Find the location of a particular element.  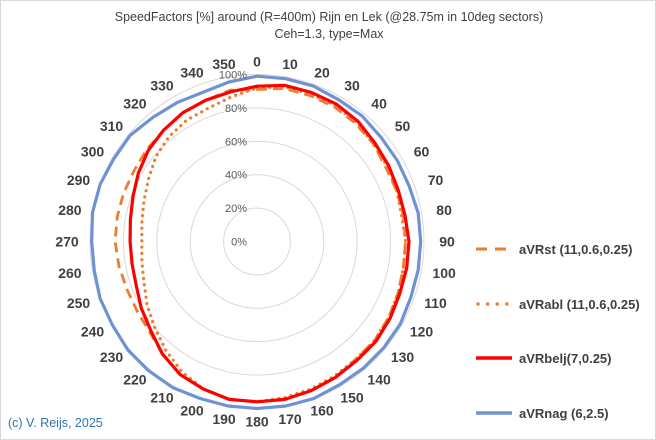

copyright-text: (c) V. Reijs, 2025 is located at coordinates (55, 423).